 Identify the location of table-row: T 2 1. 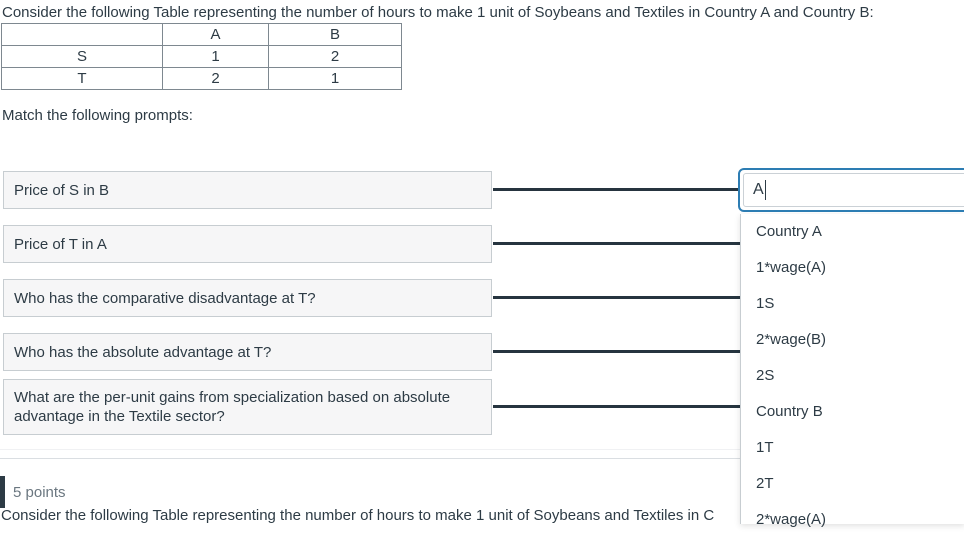
(201, 78).